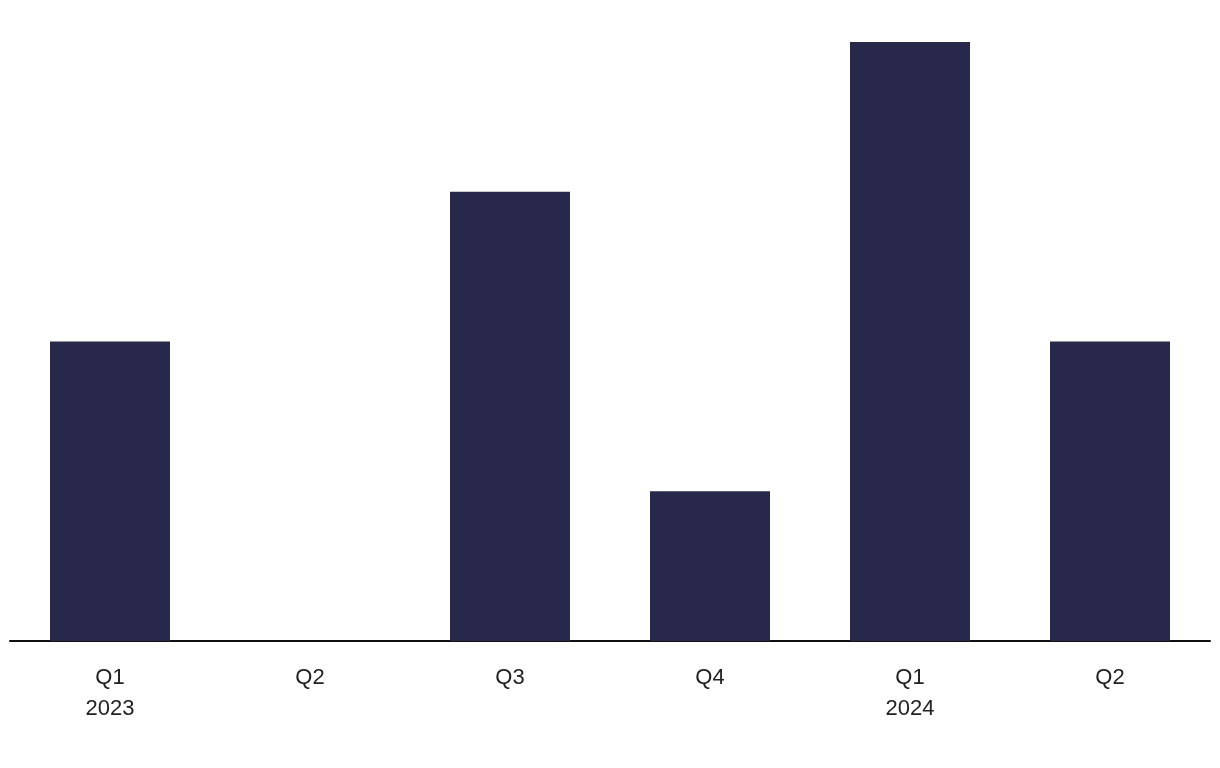 The height and width of the screenshot is (768, 1220). I want to click on x-tick-label: Q3, so click(510, 676).